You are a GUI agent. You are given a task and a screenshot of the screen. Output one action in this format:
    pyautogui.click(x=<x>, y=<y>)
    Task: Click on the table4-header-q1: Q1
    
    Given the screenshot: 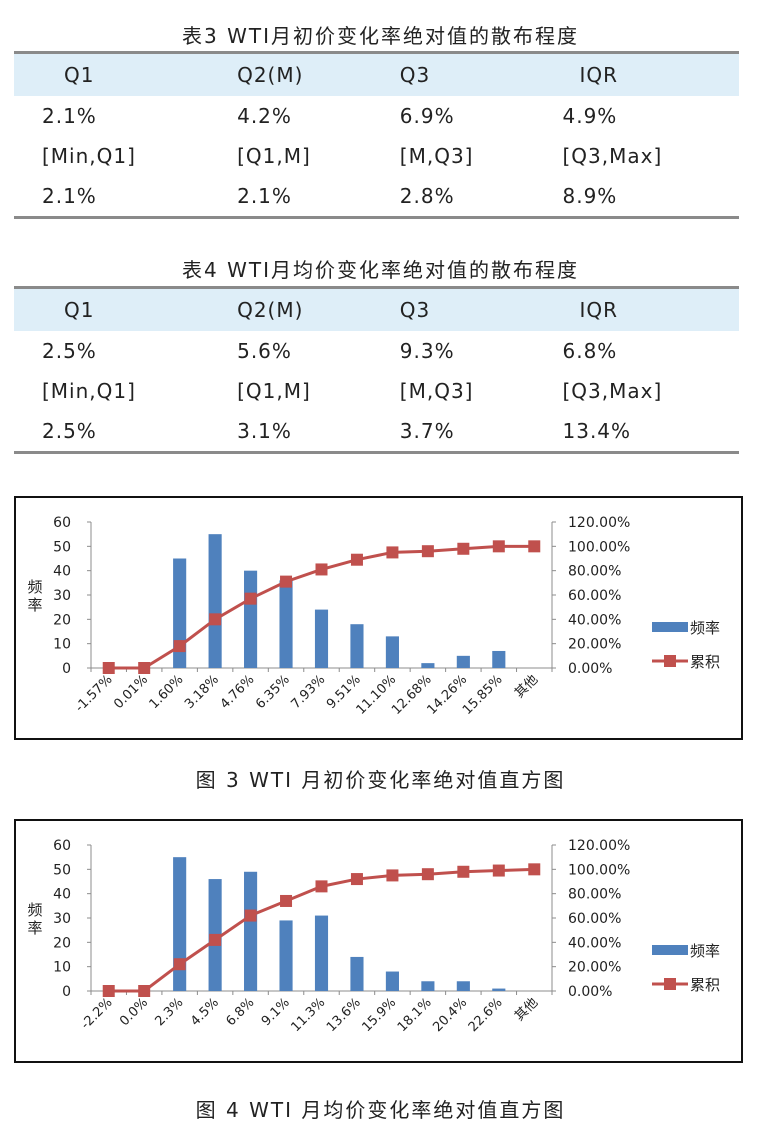 What is the action you would take?
    pyautogui.click(x=112, y=309)
    